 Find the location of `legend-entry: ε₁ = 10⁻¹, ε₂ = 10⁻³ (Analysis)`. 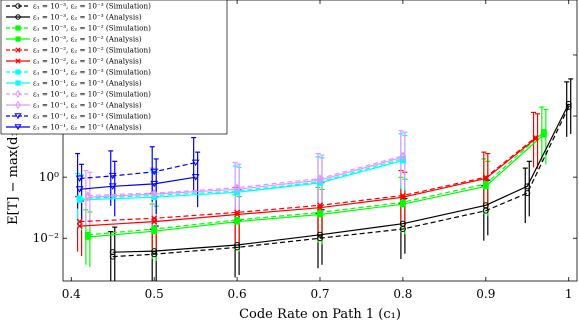

legend-entry: ε₁ = 10⁻¹, ε₂ = 10⁻³ (Analysis) is located at coordinates (74, 83).